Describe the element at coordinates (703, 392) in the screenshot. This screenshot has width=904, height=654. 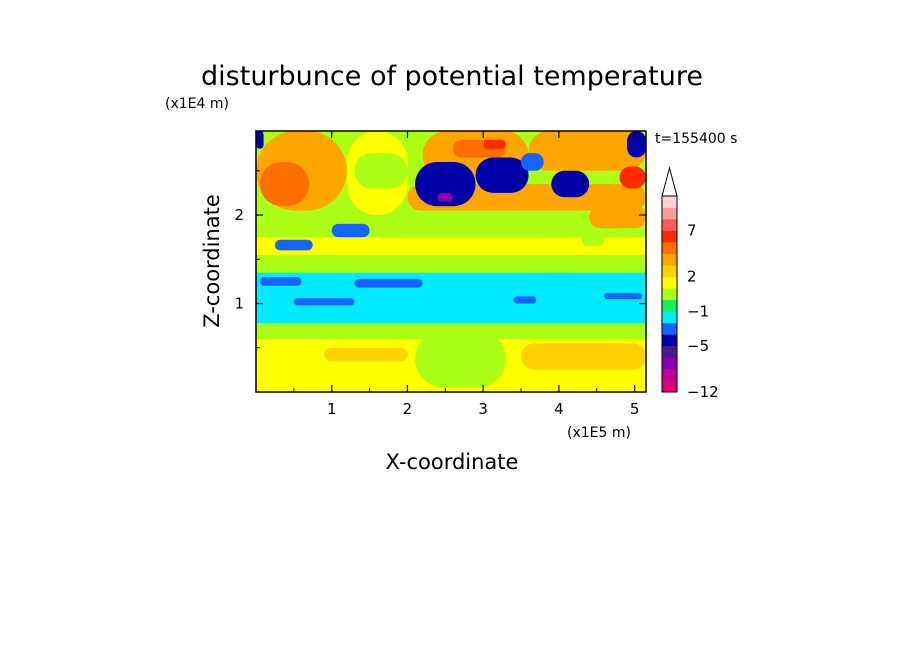
I see `colorbar-label--12: −12` at that location.